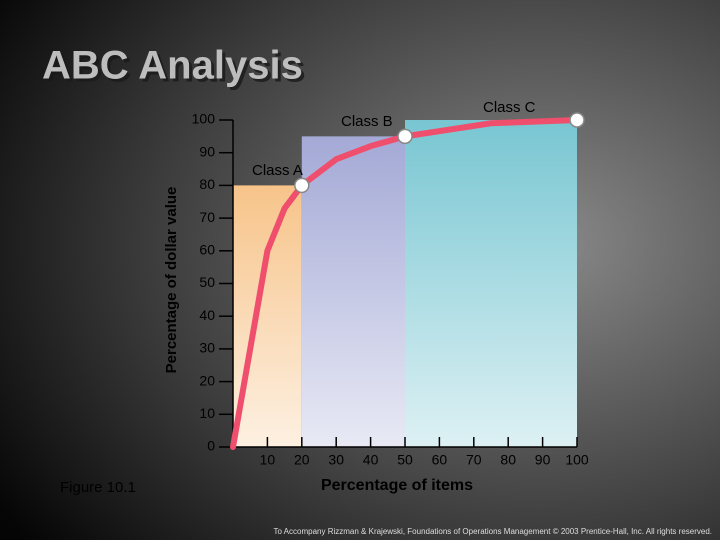  What do you see at coordinates (336, 460) in the screenshot?
I see `x-tick-label: 30` at bounding box center [336, 460].